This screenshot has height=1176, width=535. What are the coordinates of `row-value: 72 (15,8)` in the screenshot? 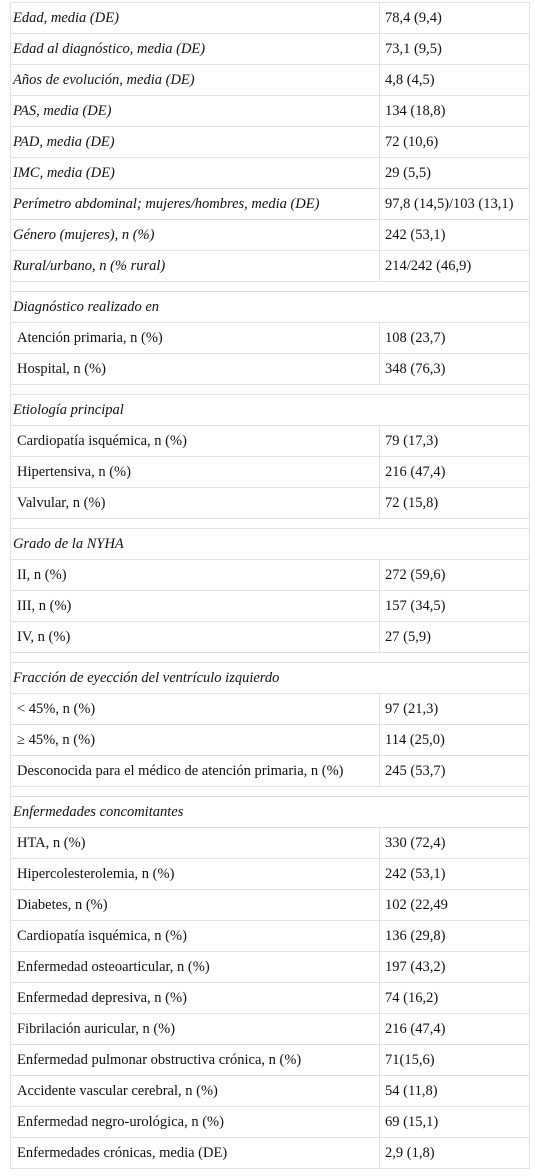 It's located at (454, 503).